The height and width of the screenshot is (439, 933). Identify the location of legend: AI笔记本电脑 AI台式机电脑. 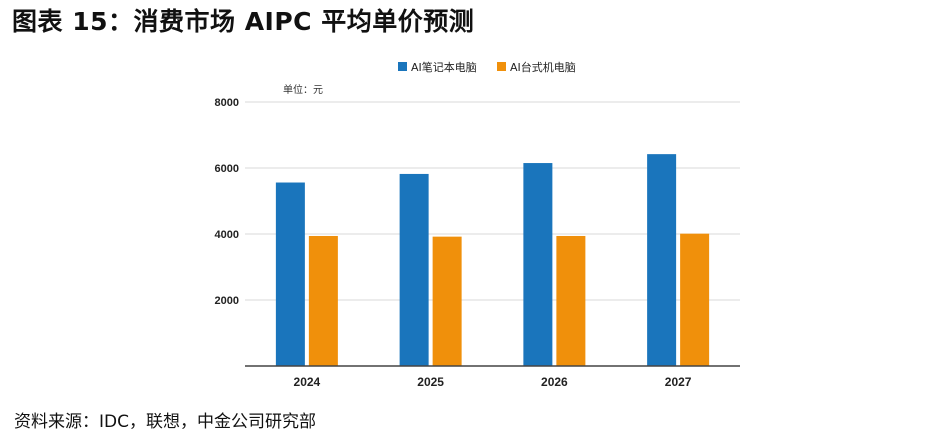
(487, 67).